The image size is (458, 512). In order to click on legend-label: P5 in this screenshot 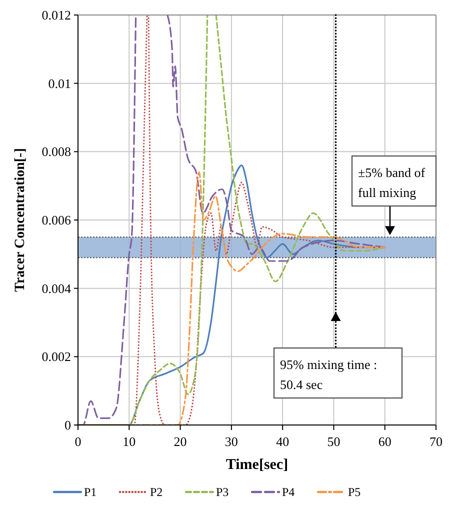, I will do `click(354, 492)`.